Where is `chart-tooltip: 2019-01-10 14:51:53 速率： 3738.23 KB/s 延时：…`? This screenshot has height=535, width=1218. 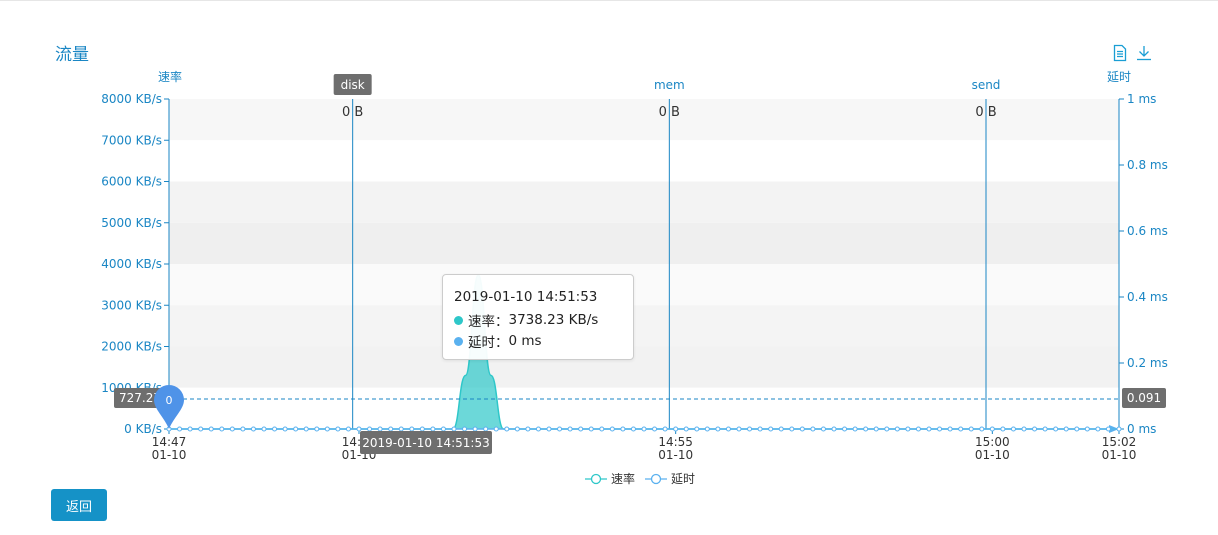
chart-tooltip: 2019-01-10 14:51:53 速率： 3738.23 KB/s 延时：… is located at coordinates (538, 317).